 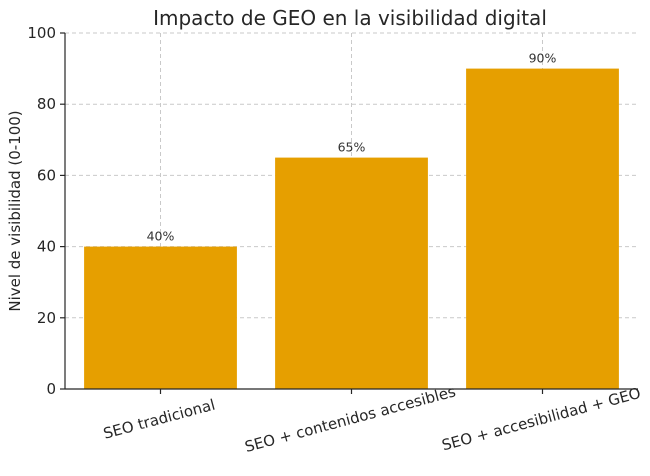 What do you see at coordinates (350, 18) in the screenshot?
I see `chart-title: Impacto de GEO en la visibilidad digital` at bounding box center [350, 18].